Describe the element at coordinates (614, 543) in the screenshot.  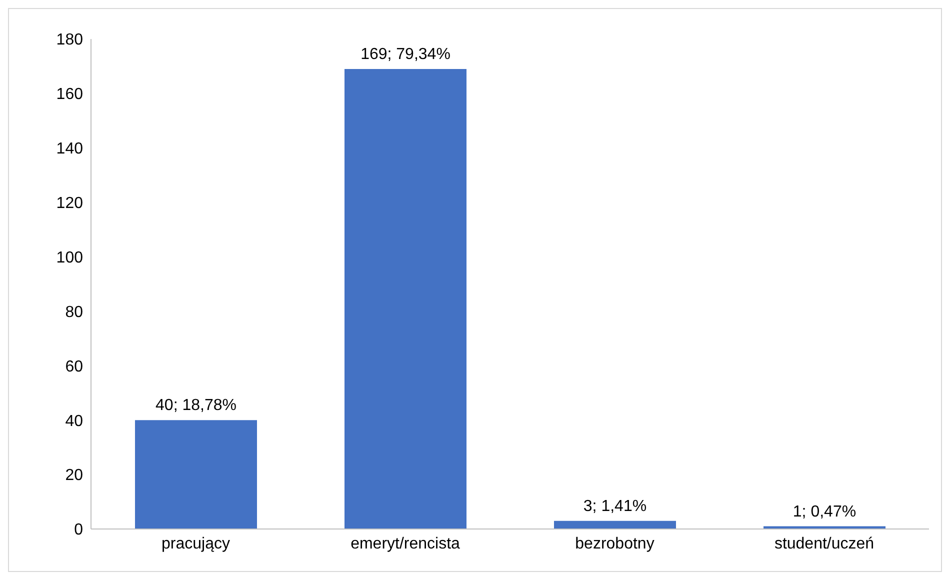
I see `x-tick-label: bezrobotny` at that location.